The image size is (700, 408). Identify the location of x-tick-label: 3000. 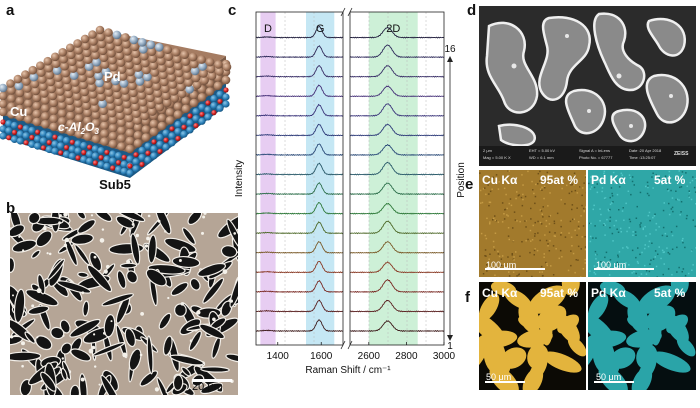
(444, 356).